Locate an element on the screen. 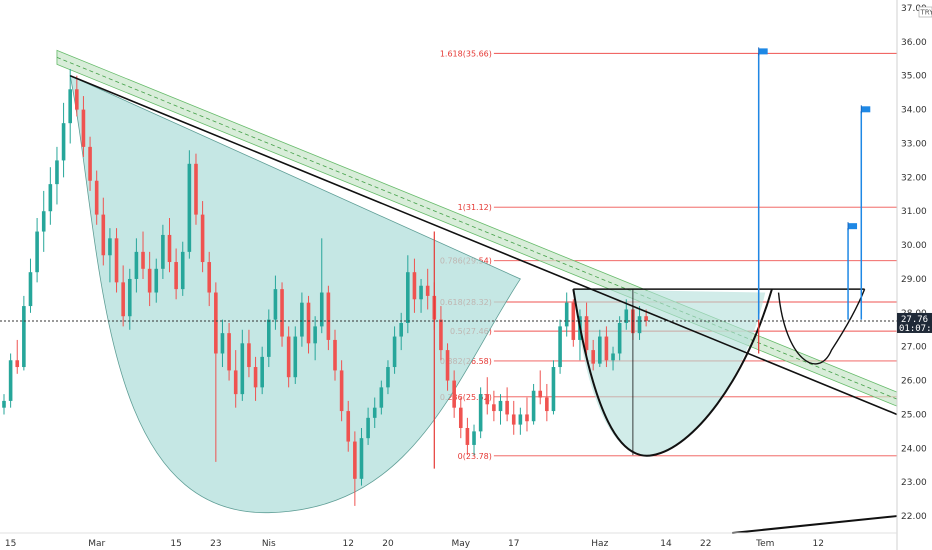 The height and width of the screenshot is (550, 932). currency-badge is located at coordinates (925, 12).